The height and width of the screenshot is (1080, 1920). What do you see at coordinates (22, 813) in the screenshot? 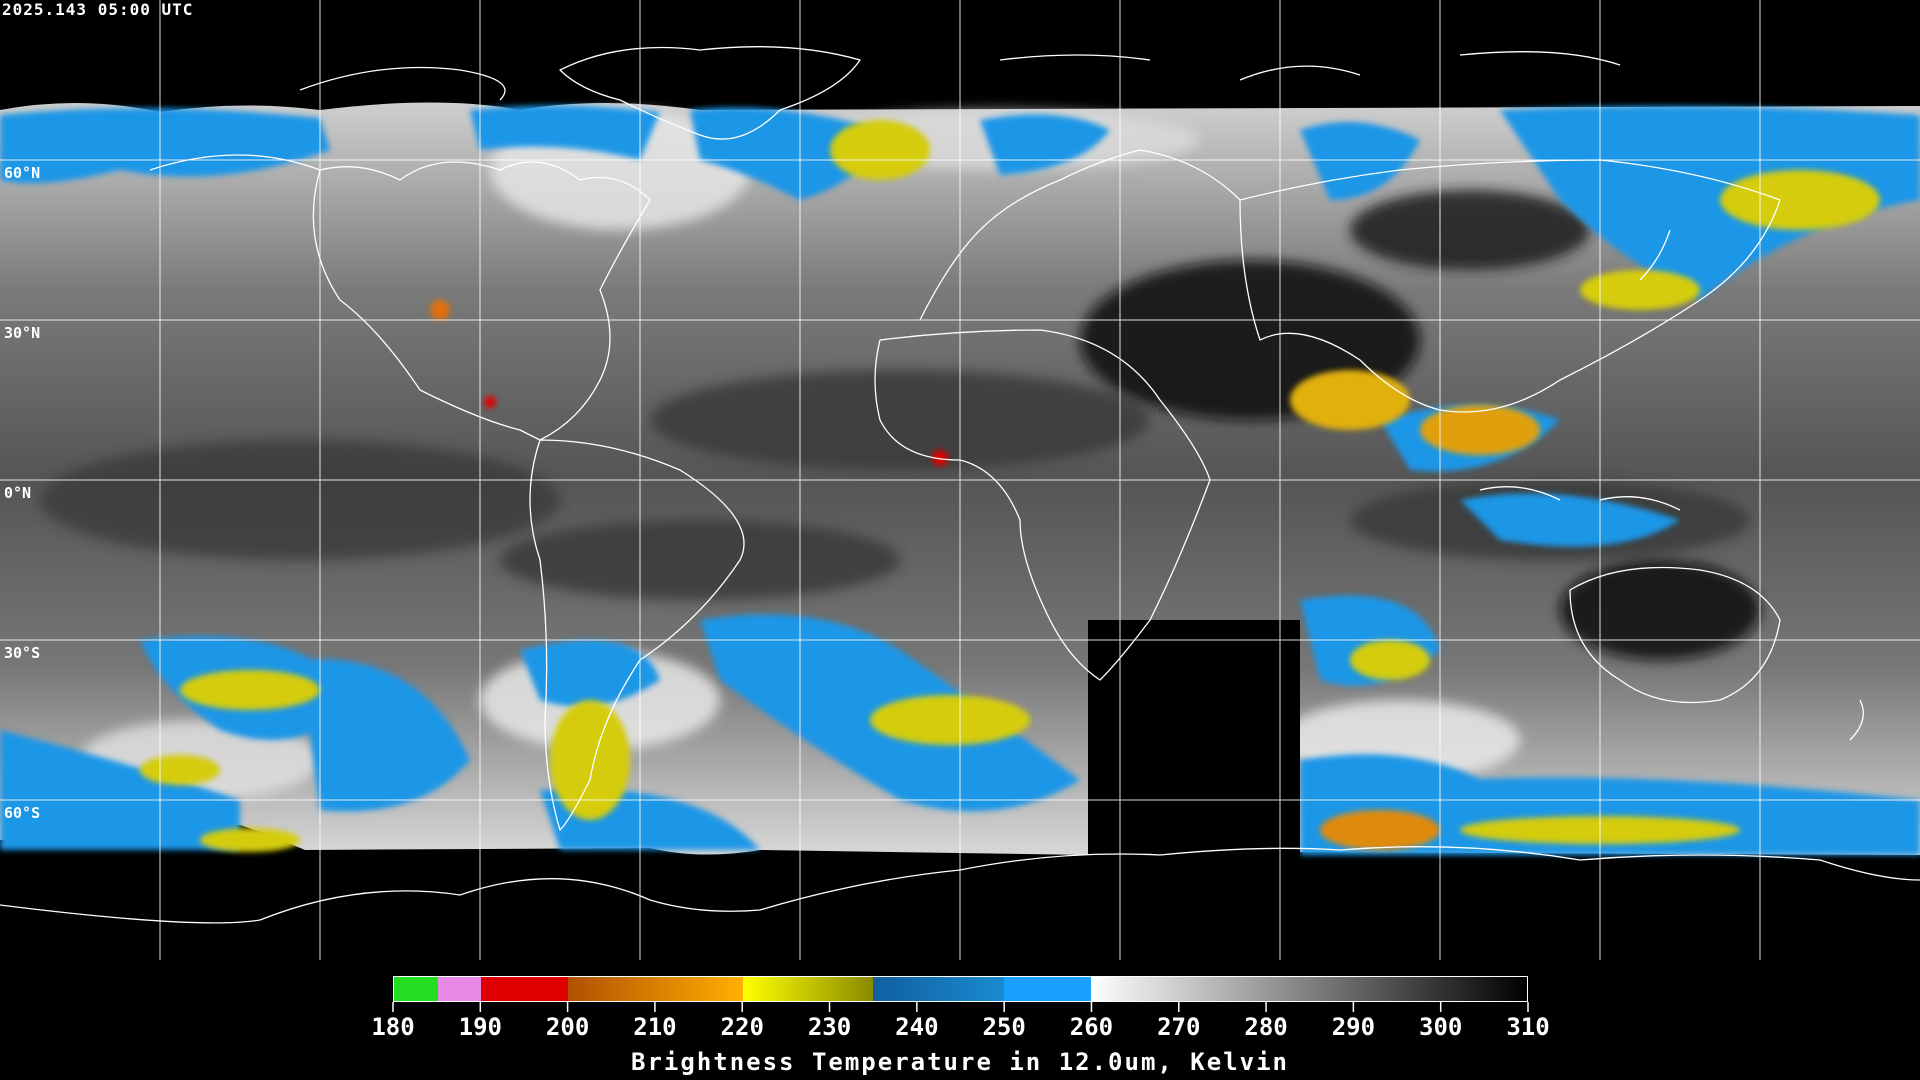
I see `lat-label-60s: 60°S` at bounding box center [22, 813].